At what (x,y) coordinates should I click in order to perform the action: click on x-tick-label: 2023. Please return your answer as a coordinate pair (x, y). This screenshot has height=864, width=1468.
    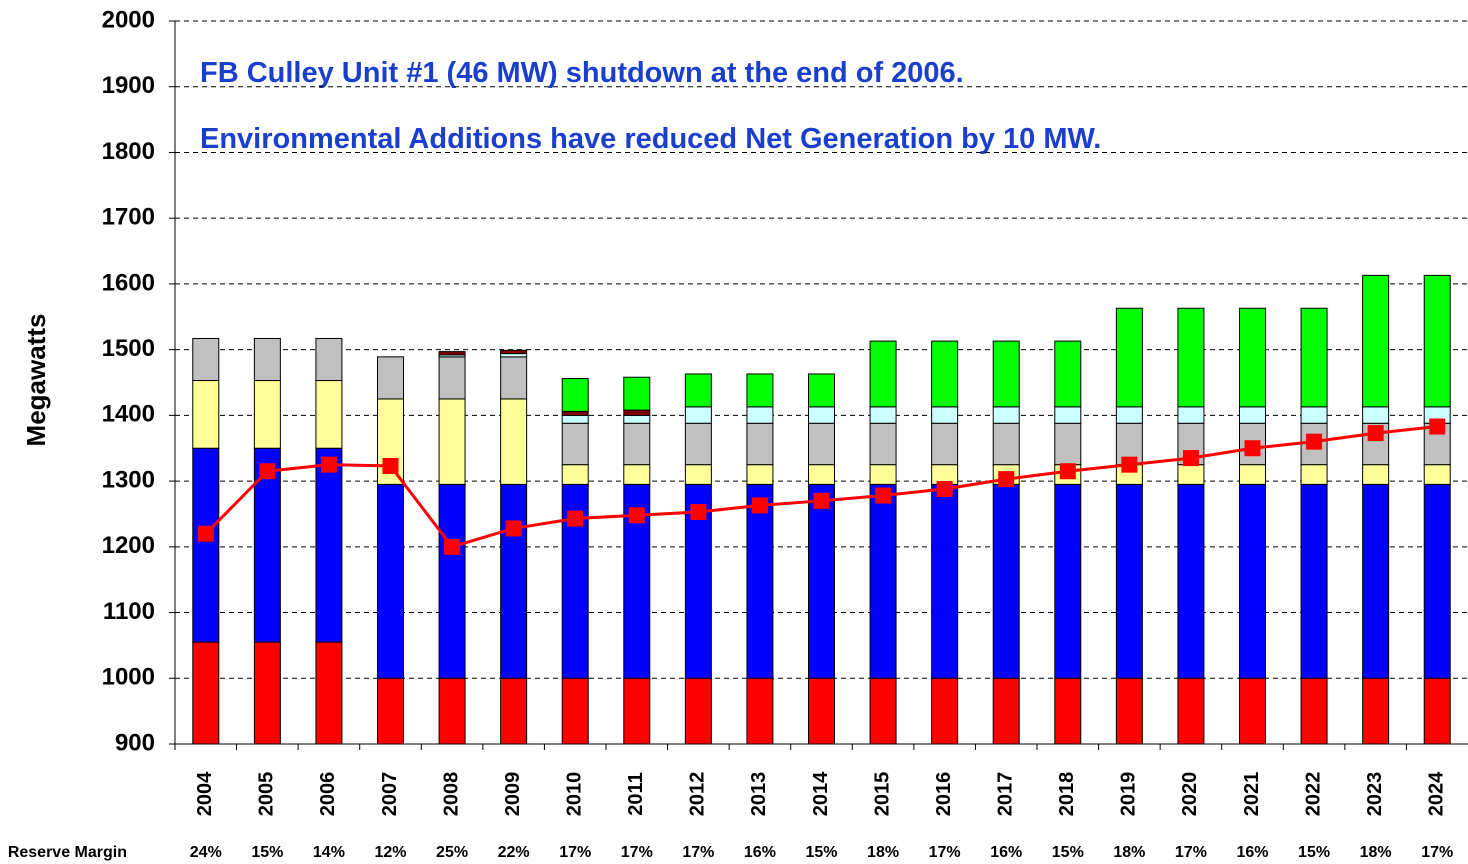
    Looking at the image, I should click on (1375, 794).